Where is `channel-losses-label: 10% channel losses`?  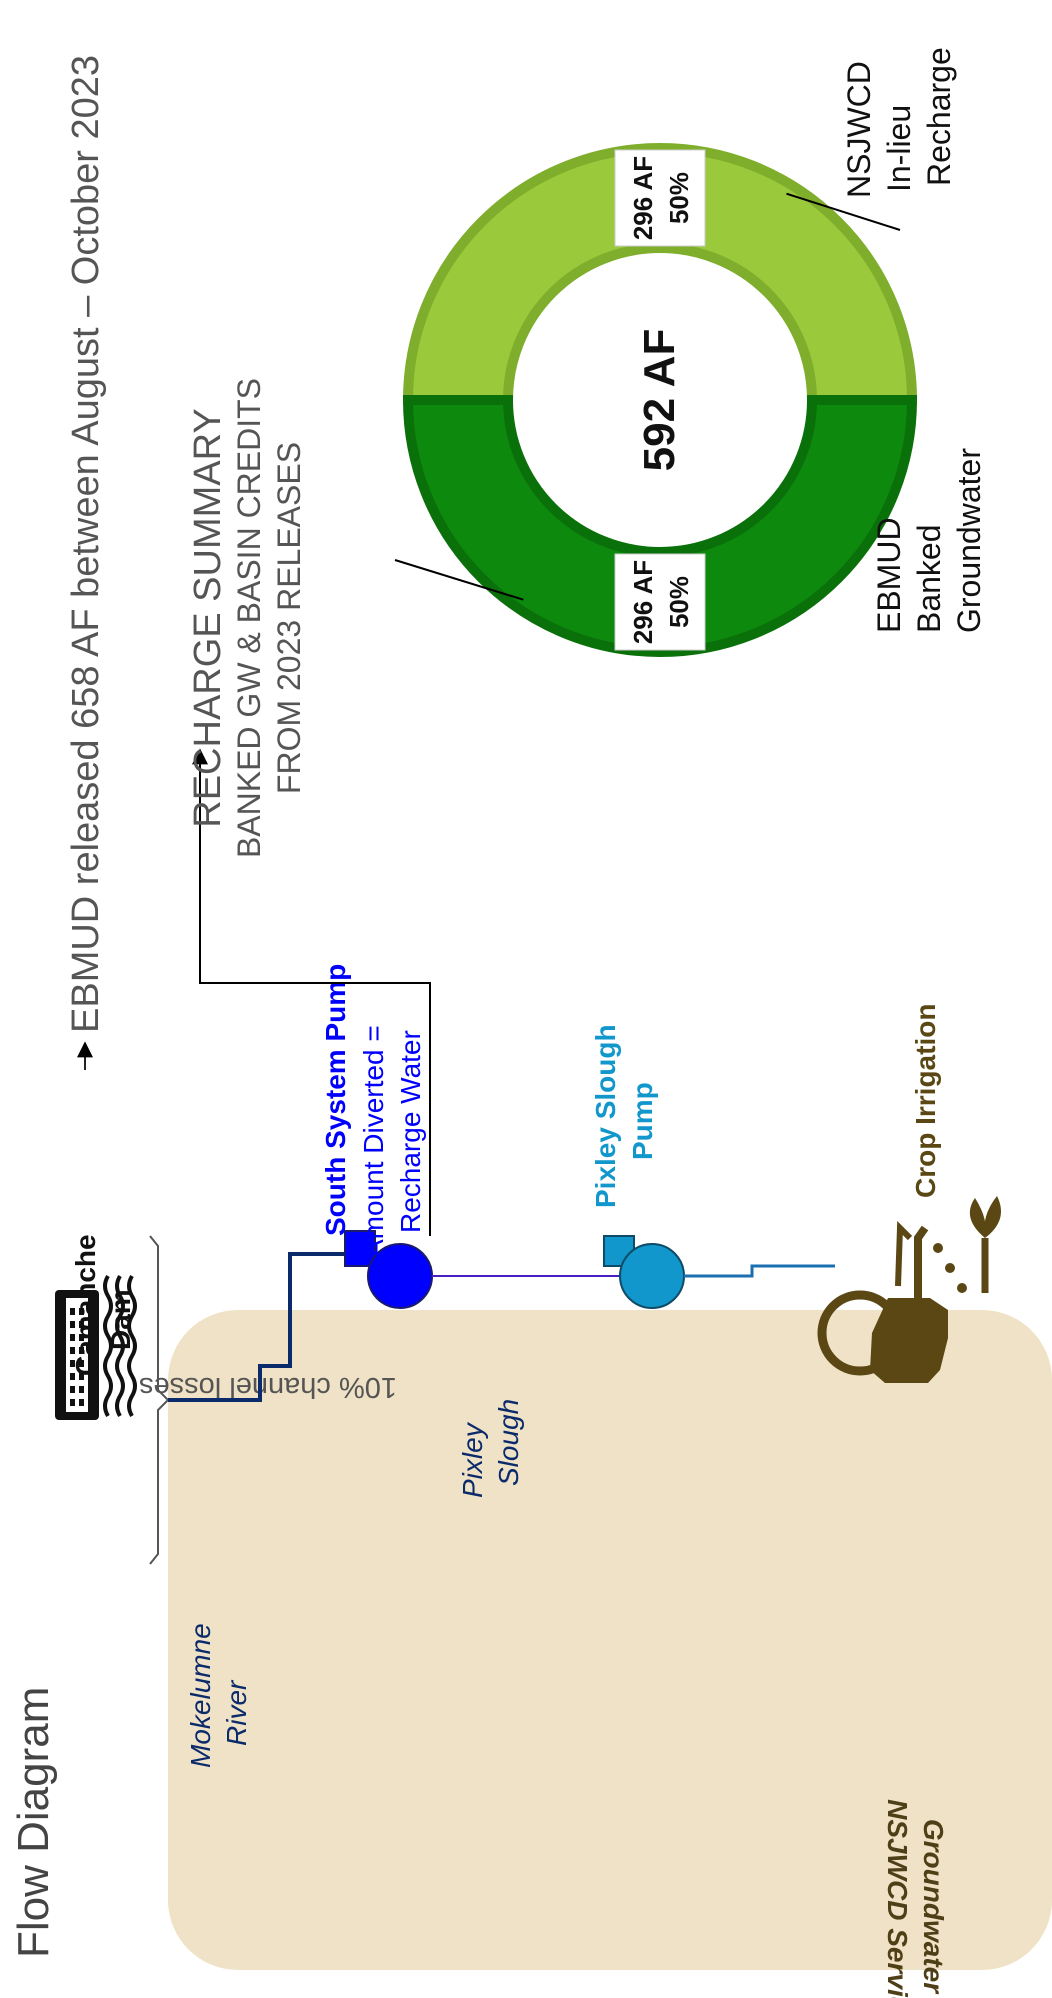
channel-losses-label: 10% channel losses is located at coordinates (268, 1387).